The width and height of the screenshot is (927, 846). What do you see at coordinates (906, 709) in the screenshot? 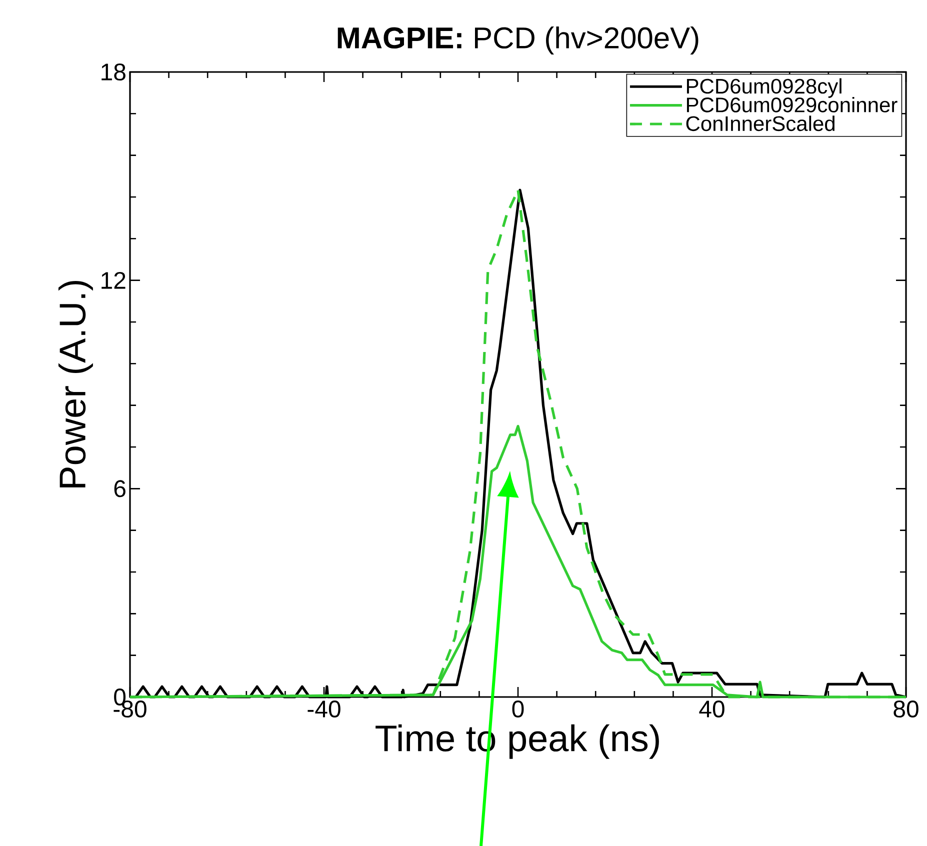
I see `x-tick-label: 80` at bounding box center [906, 709].